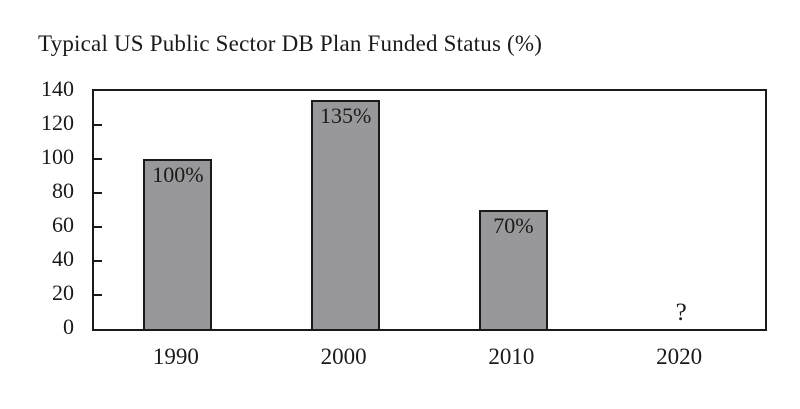 This screenshot has width=800, height=409. What do you see at coordinates (343, 356) in the screenshot?
I see `x-axis-label: 2000` at bounding box center [343, 356].